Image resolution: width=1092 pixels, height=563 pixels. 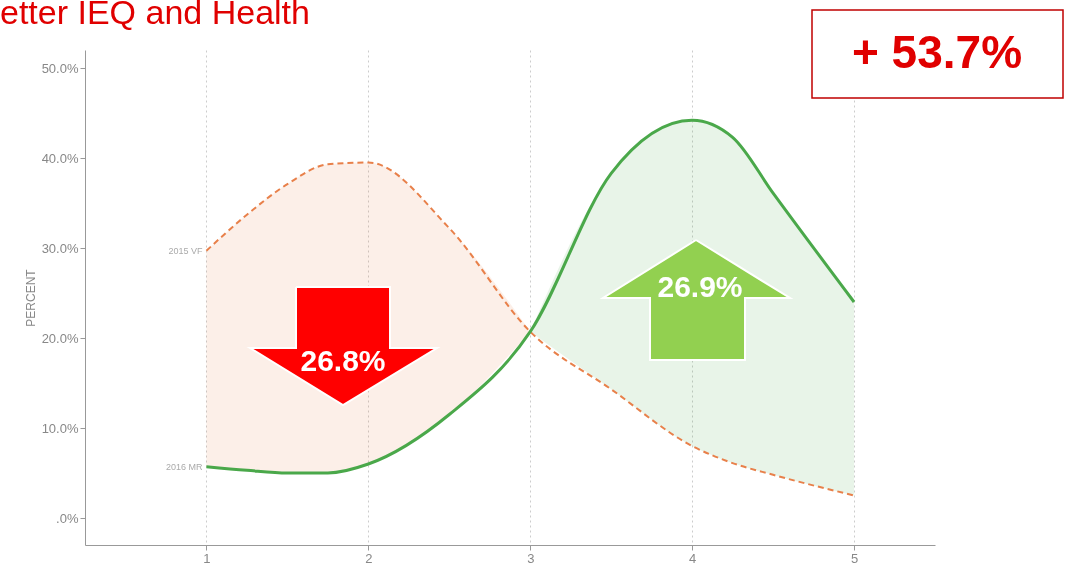 What do you see at coordinates (155, 15) in the screenshot?
I see `chart-title: etter IEQ and Health` at bounding box center [155, 15].